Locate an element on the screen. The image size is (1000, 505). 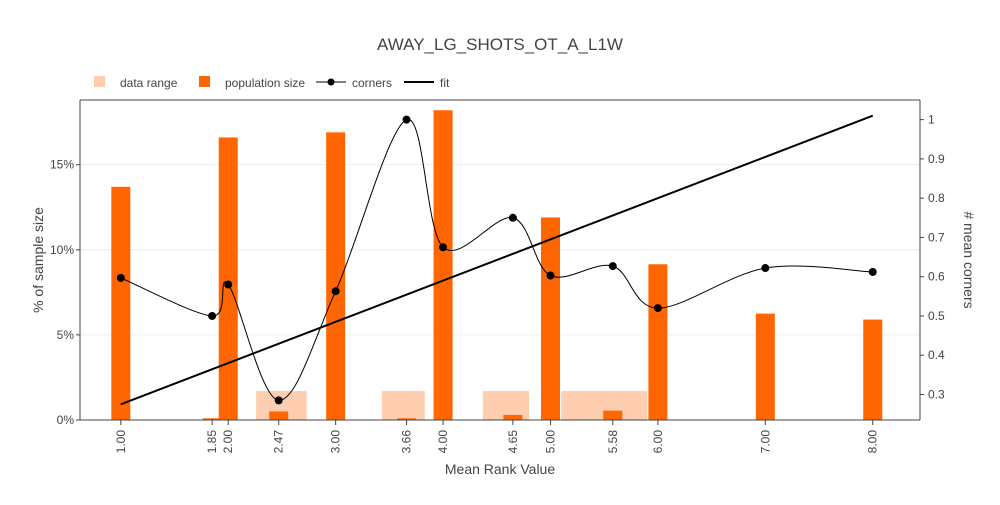
y2-tick-label: 0.6 is located at coordinates (936, 277).